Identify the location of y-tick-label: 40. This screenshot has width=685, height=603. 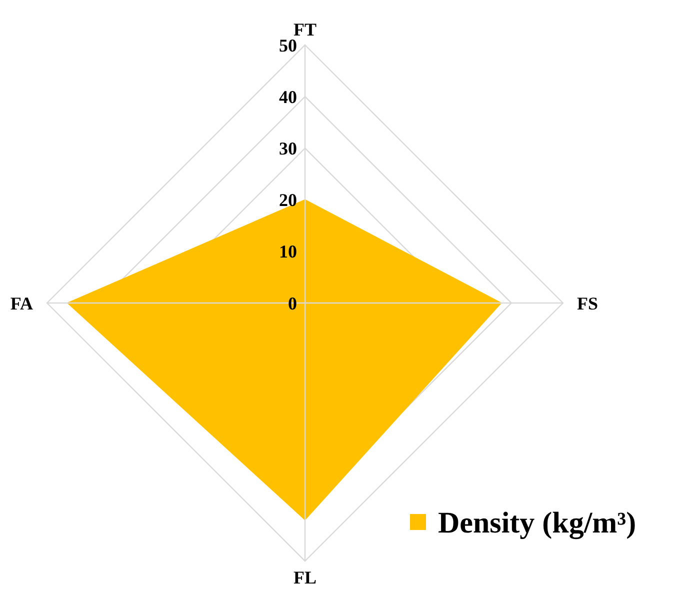
(288, 96).